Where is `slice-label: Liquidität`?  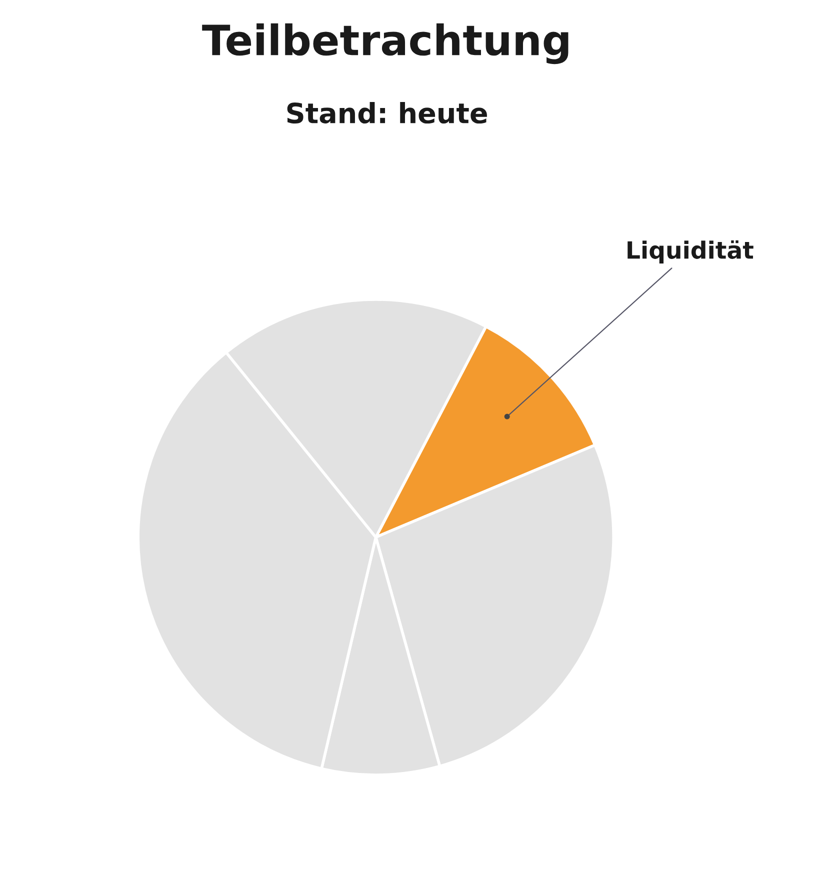 slice-label: Liquidität is located at coordinates (691, 252).